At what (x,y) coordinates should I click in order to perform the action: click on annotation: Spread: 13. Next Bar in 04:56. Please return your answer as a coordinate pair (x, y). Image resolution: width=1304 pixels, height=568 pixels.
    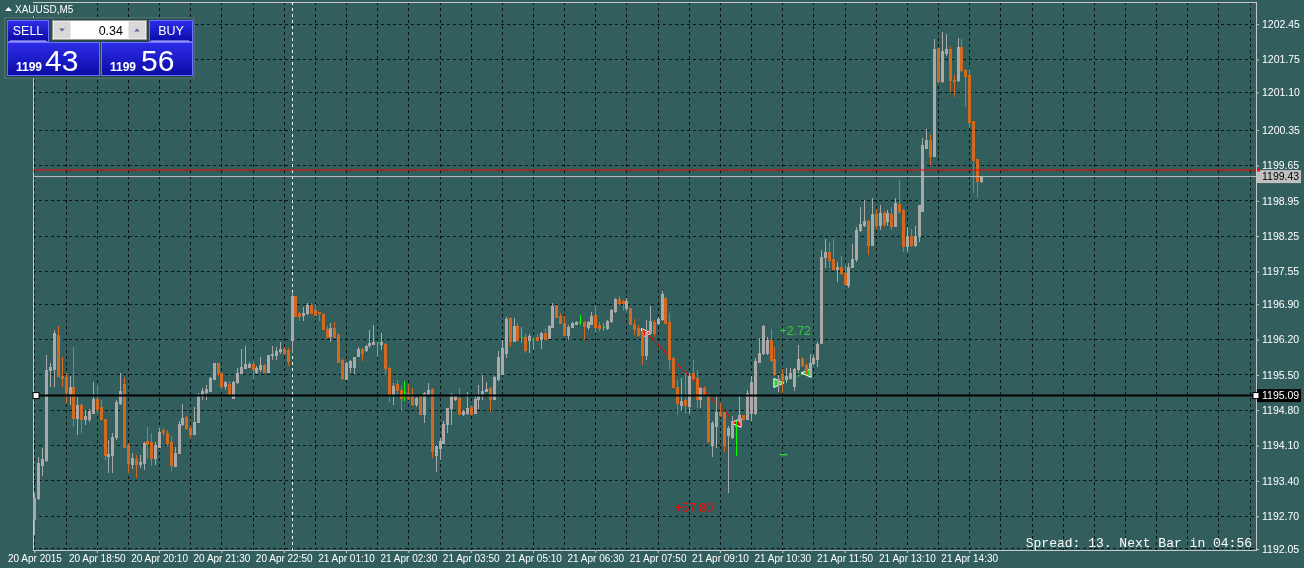
    Looking at the image, I should click on (1138, 543).